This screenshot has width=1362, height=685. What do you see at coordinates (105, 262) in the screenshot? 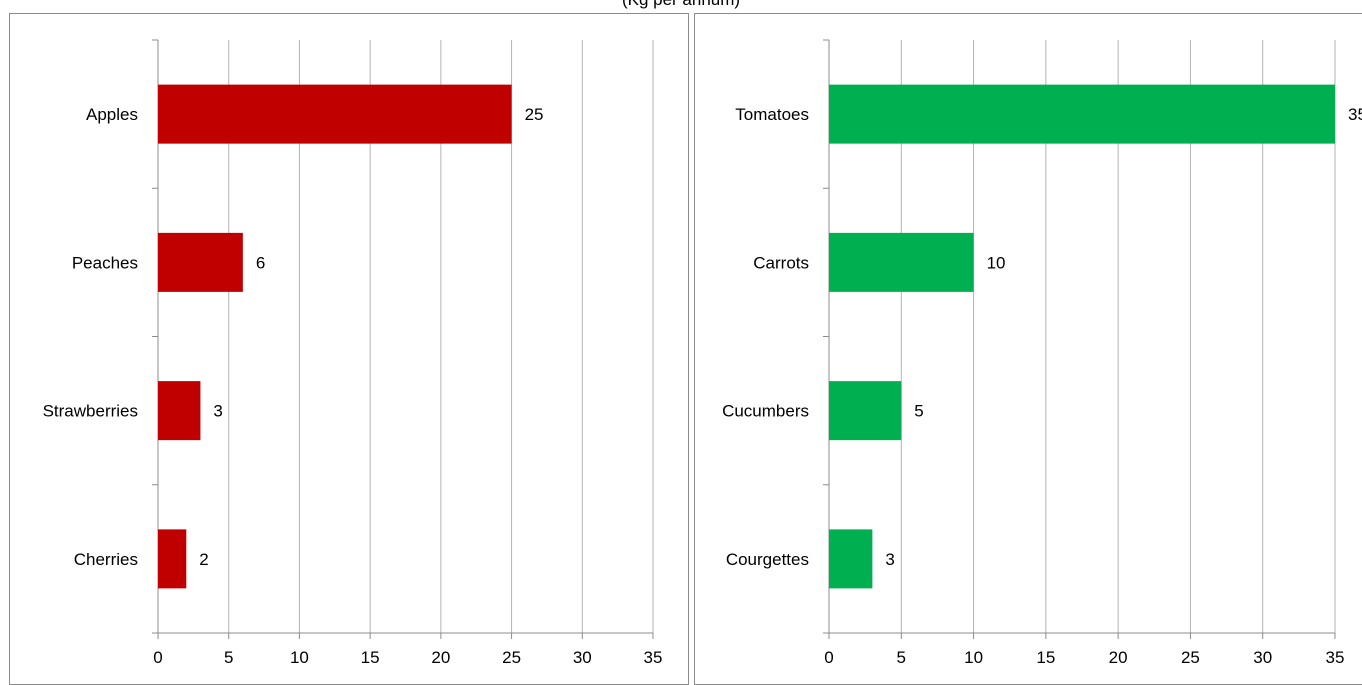
I see `category-label: Peaches` at bounding box center [105, 262].